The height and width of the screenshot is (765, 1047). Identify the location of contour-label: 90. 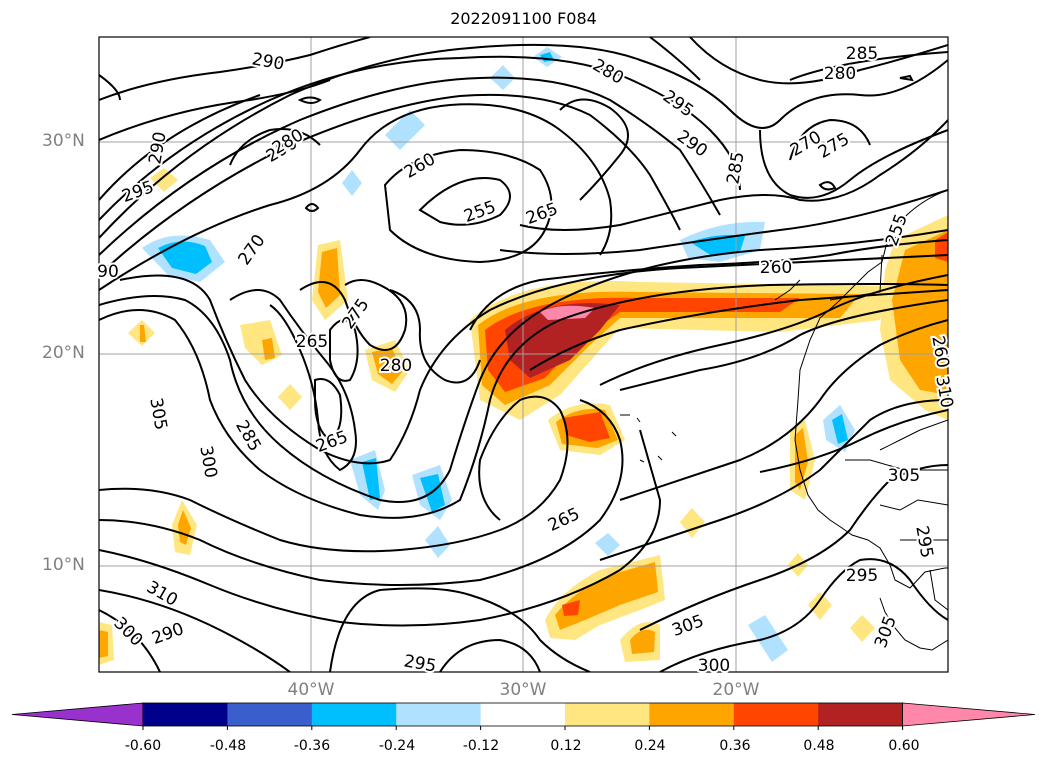
(108, 272).